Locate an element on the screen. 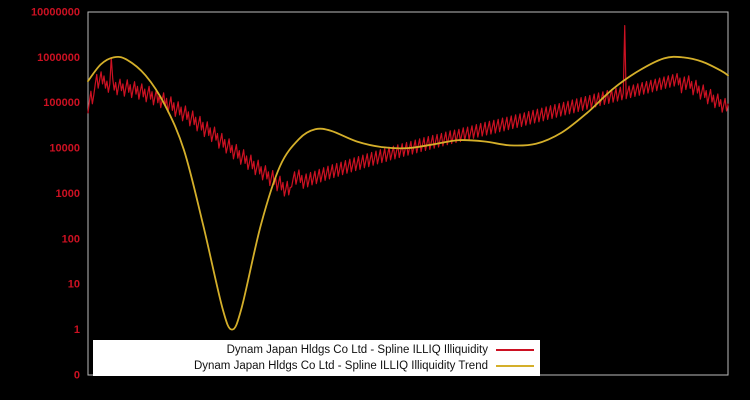 The image size is (750, 400). y-tick-label: 10000000 is located at coordinates (55, 12).